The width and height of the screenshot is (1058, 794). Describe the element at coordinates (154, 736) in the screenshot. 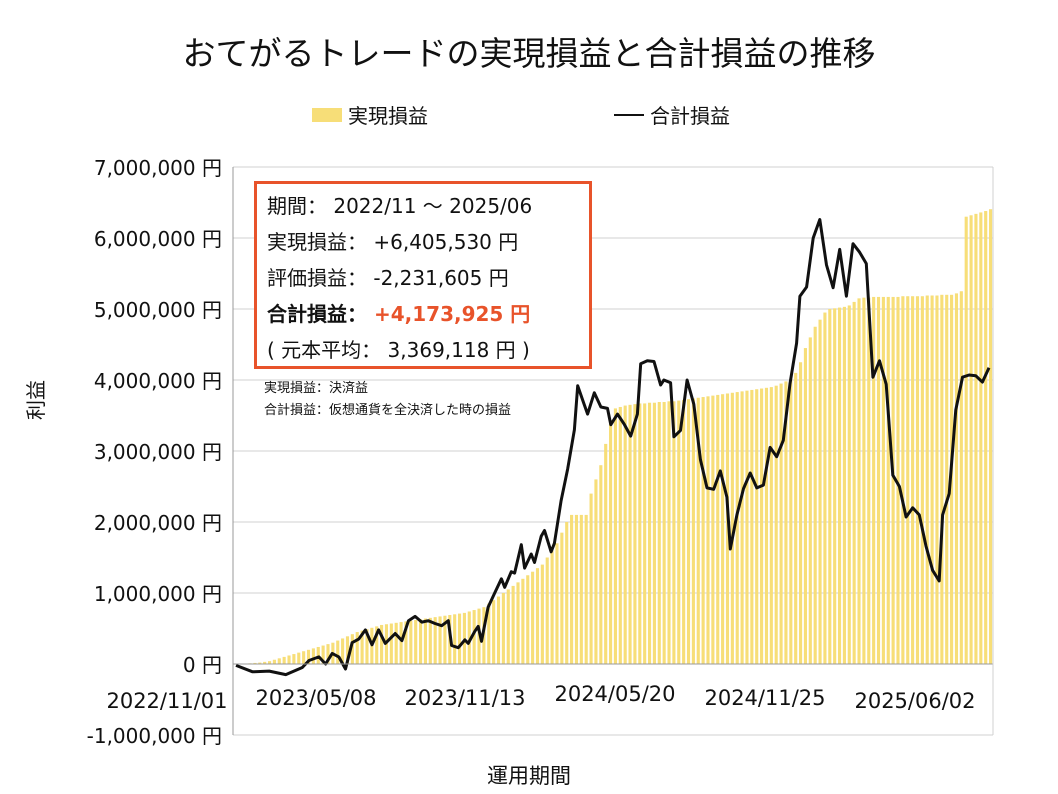

I see `y-tick-label: -1,000,000 円` at that location.